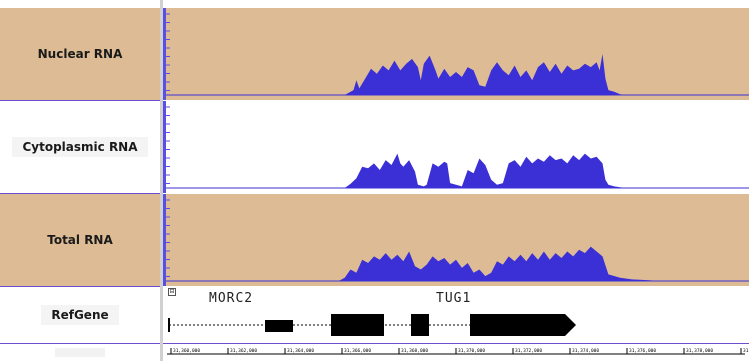 The height and width of the screenshot is (361, 749). I want to click on track-label-refgene: RefGene, so click(80, 315).